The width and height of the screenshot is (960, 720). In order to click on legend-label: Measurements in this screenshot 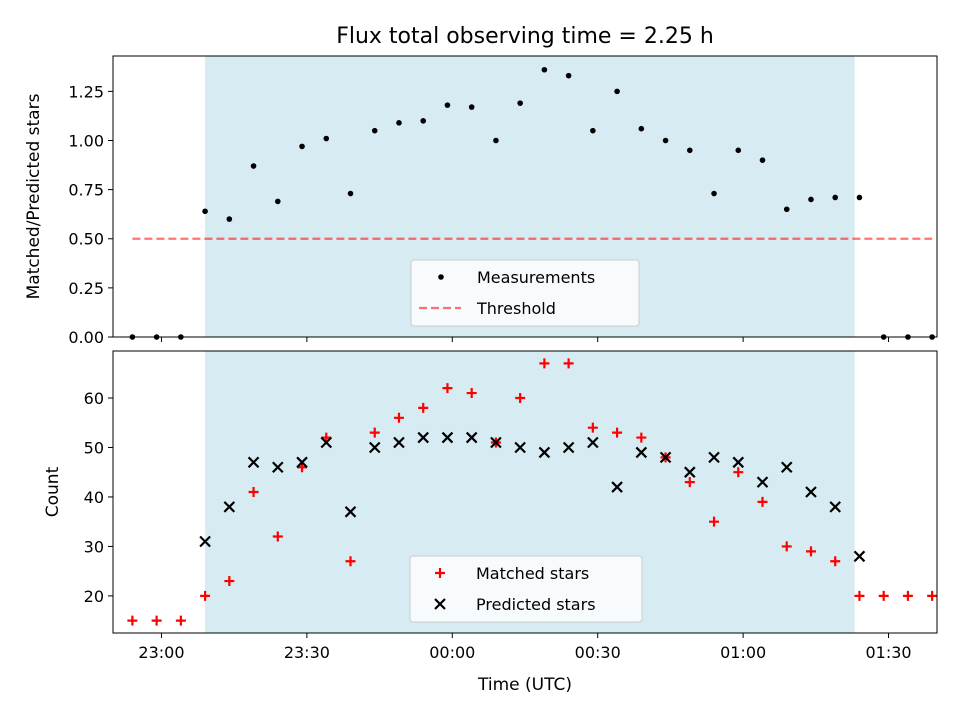, I will do `click(536, 277)`.